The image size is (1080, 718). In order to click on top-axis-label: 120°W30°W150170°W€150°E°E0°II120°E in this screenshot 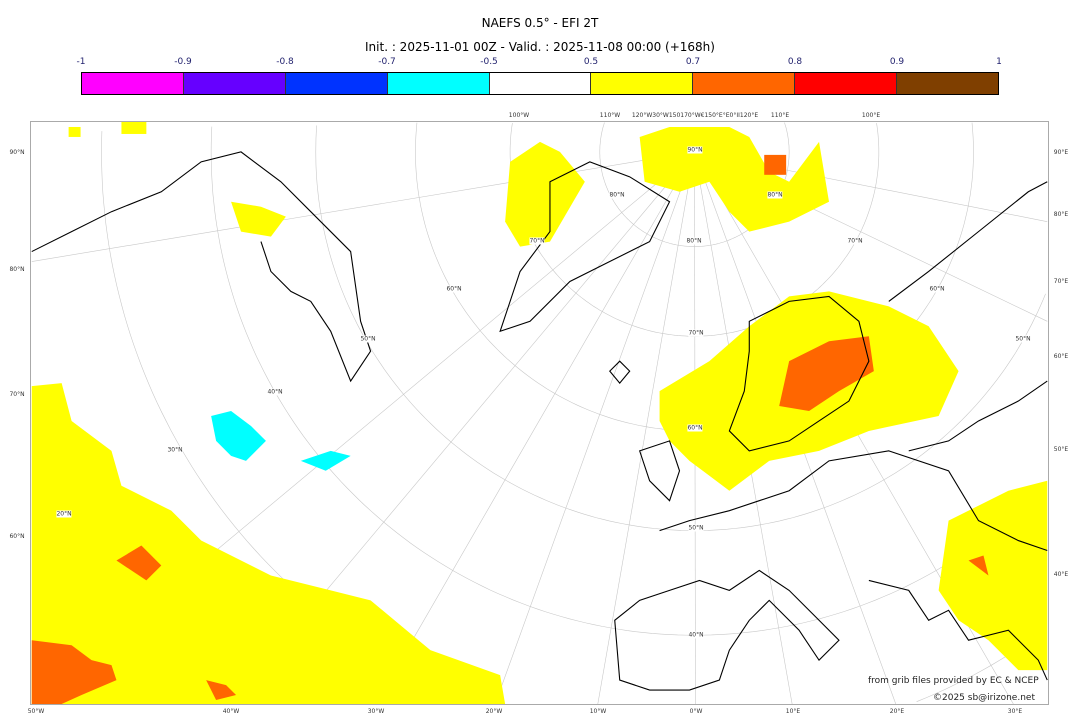, I will do `click(695, 115)`.